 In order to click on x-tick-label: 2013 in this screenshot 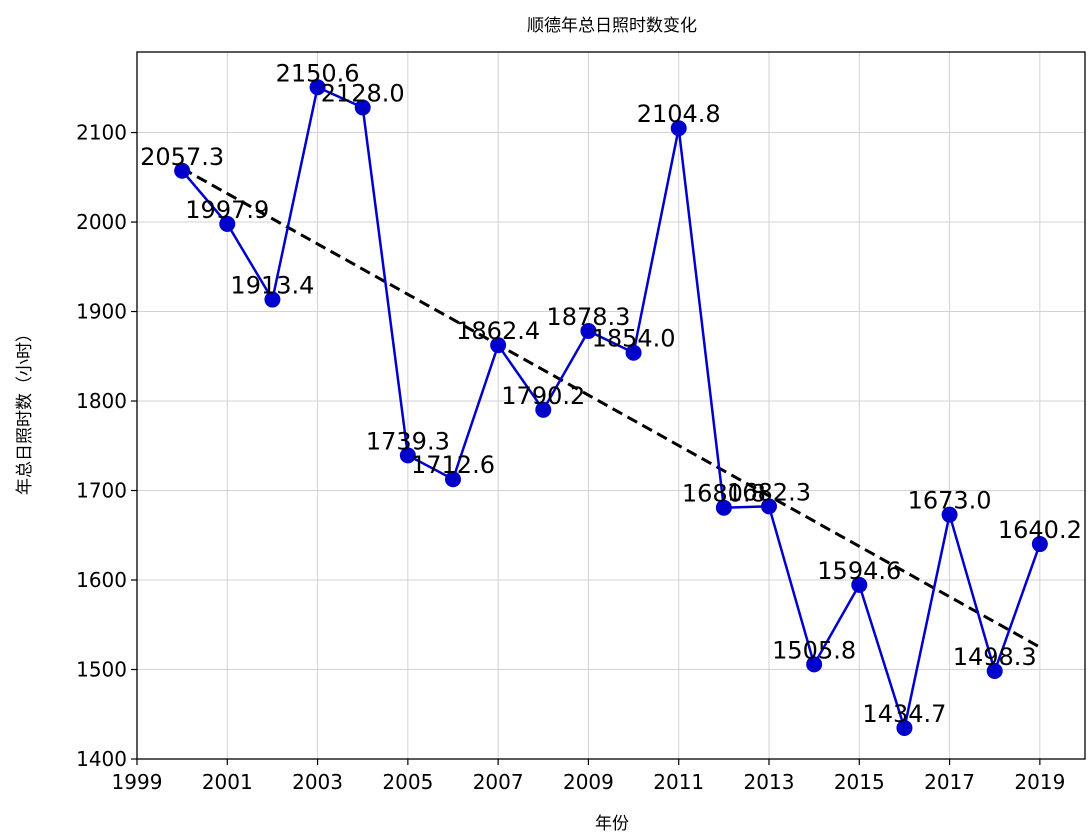, I will do `click(769, 782)`.